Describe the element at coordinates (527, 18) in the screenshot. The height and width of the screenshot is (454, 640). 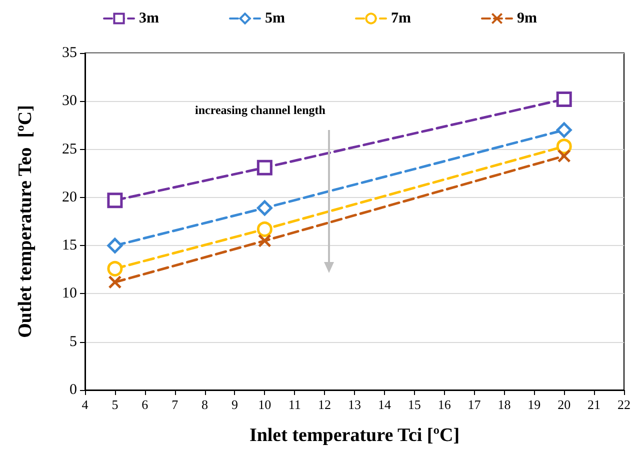
I see `legend-label: 9m` at that location.